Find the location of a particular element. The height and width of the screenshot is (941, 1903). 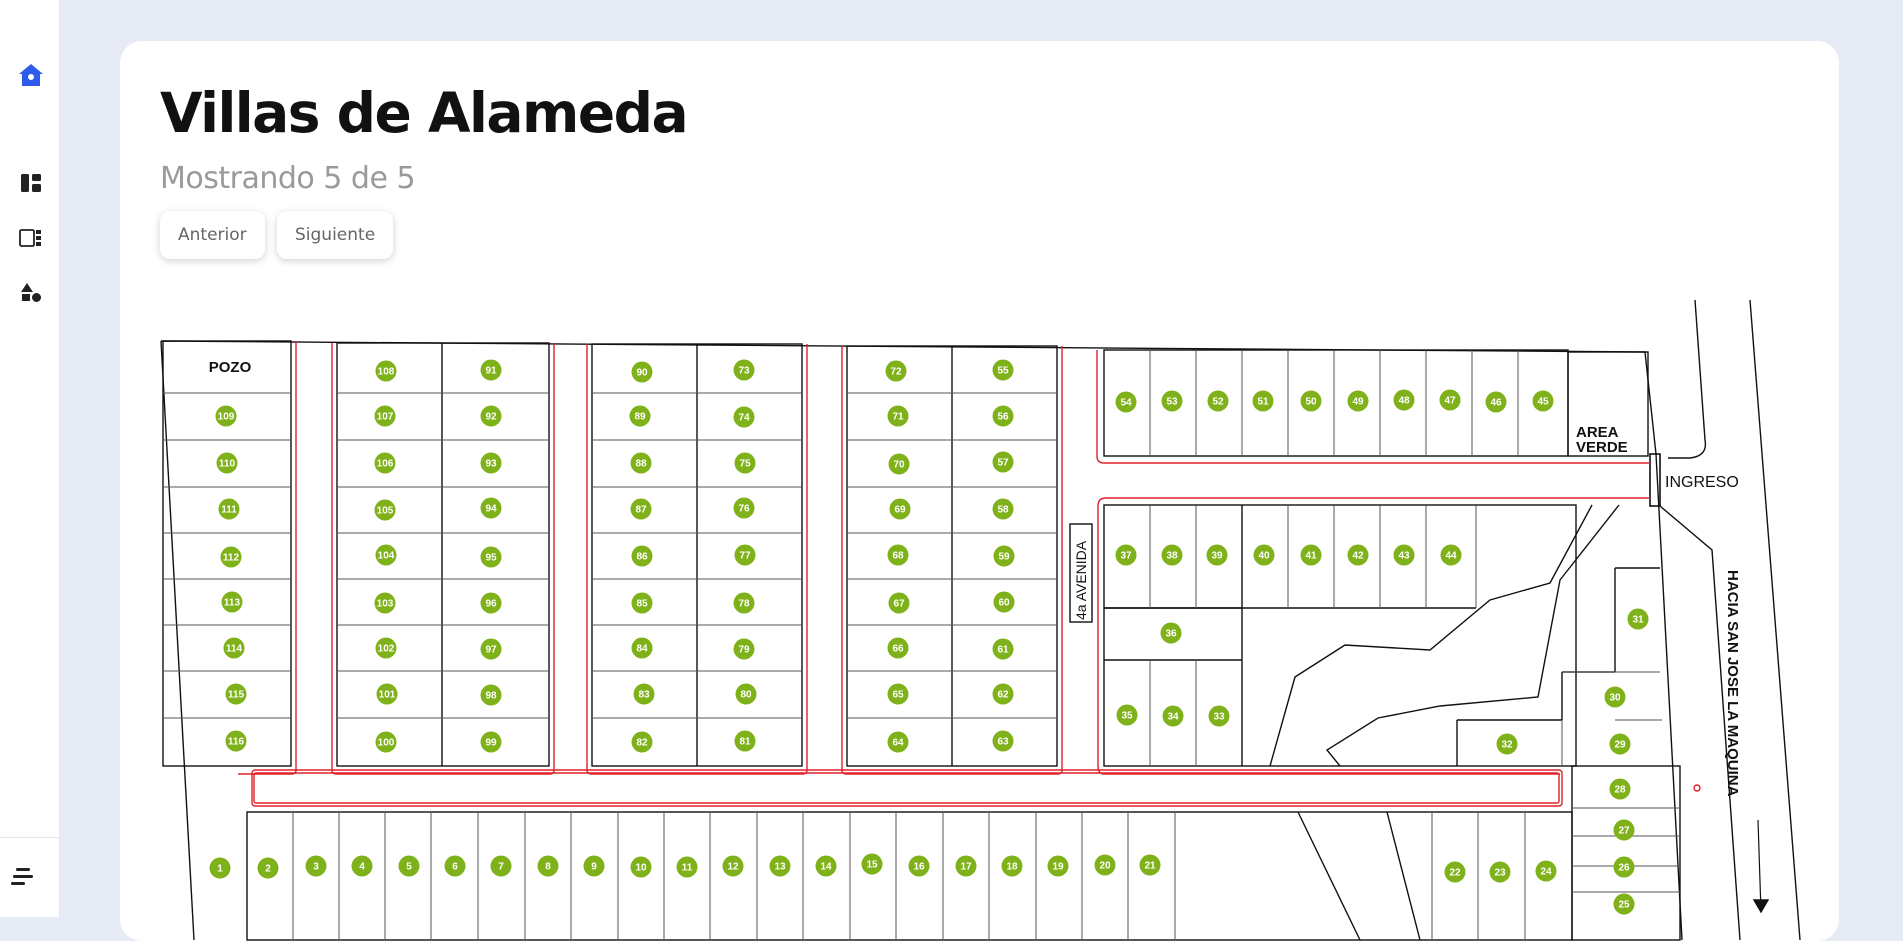

lot-marker-80: 80 is located at coordinates (746, 694).